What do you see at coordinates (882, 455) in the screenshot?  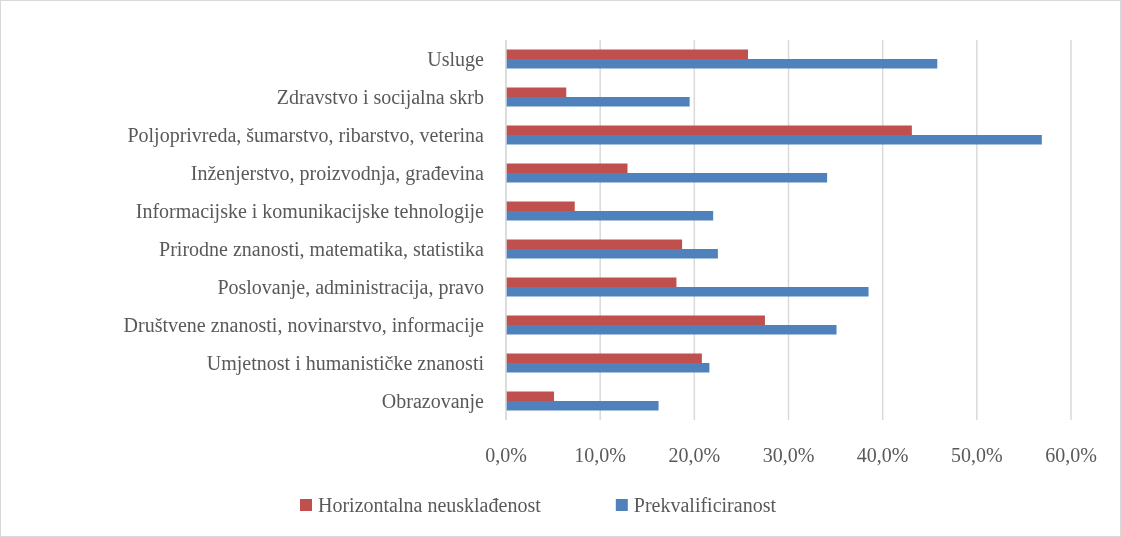 I see `x-tick-label: 40,0%` at bounding box center [882, 455].